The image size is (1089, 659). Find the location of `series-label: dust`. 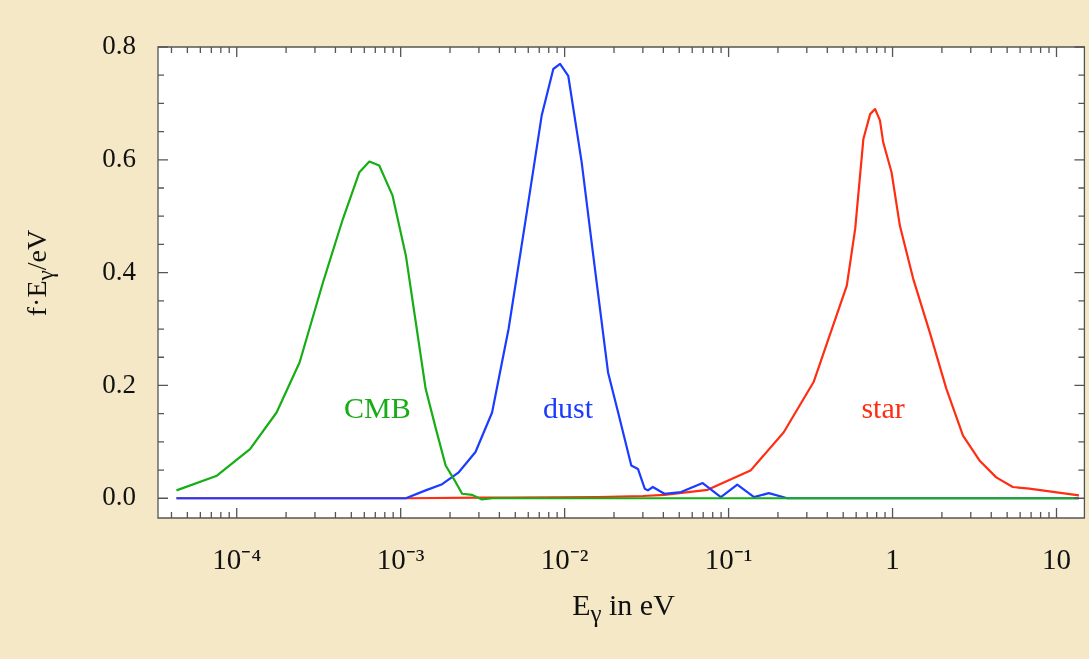

series-label: dust is located at coordinates (568, 407).